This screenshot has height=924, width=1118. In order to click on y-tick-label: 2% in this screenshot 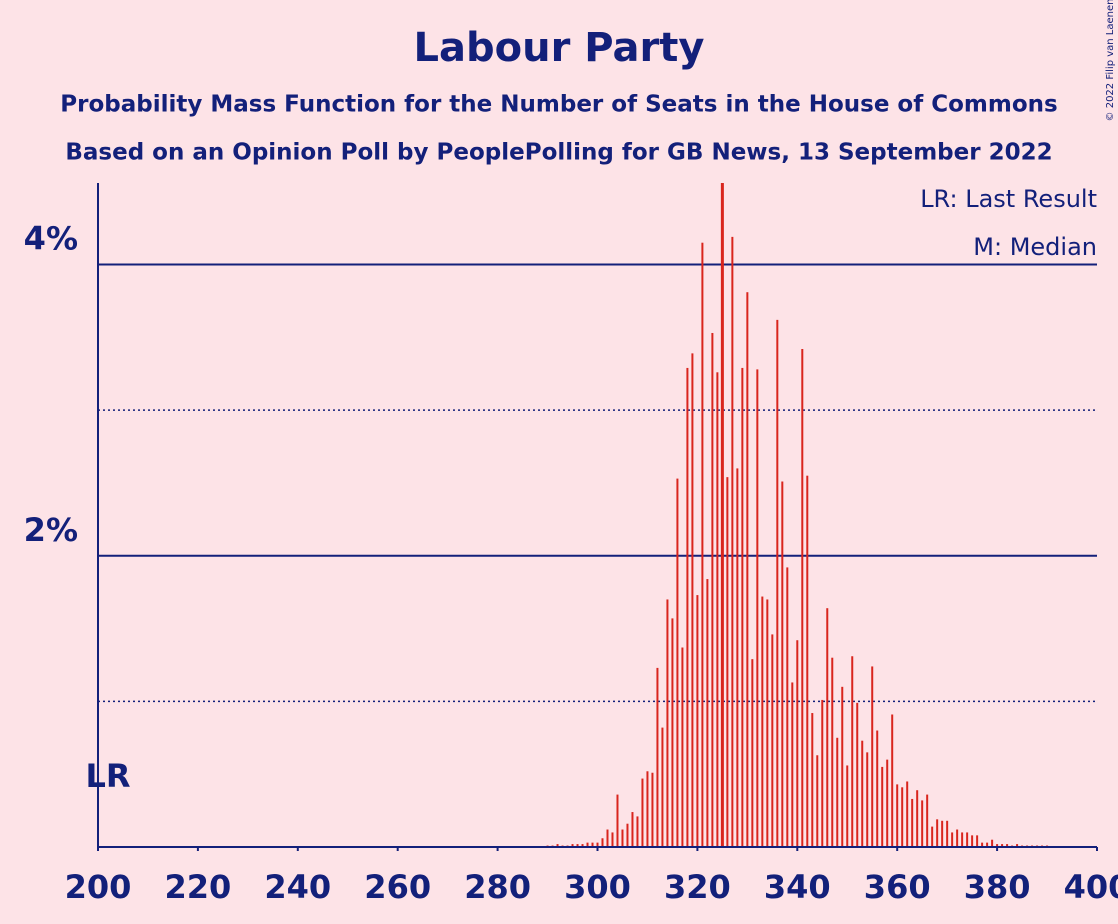, I will do `click(51, 530)`.